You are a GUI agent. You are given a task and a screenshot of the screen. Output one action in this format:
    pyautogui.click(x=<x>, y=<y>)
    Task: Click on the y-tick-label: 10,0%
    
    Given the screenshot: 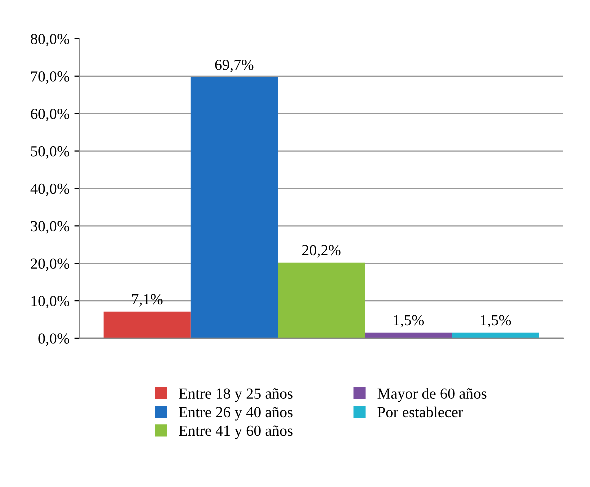 What is the action you would take?
    pyautogui.click(x=51, y=302)
    